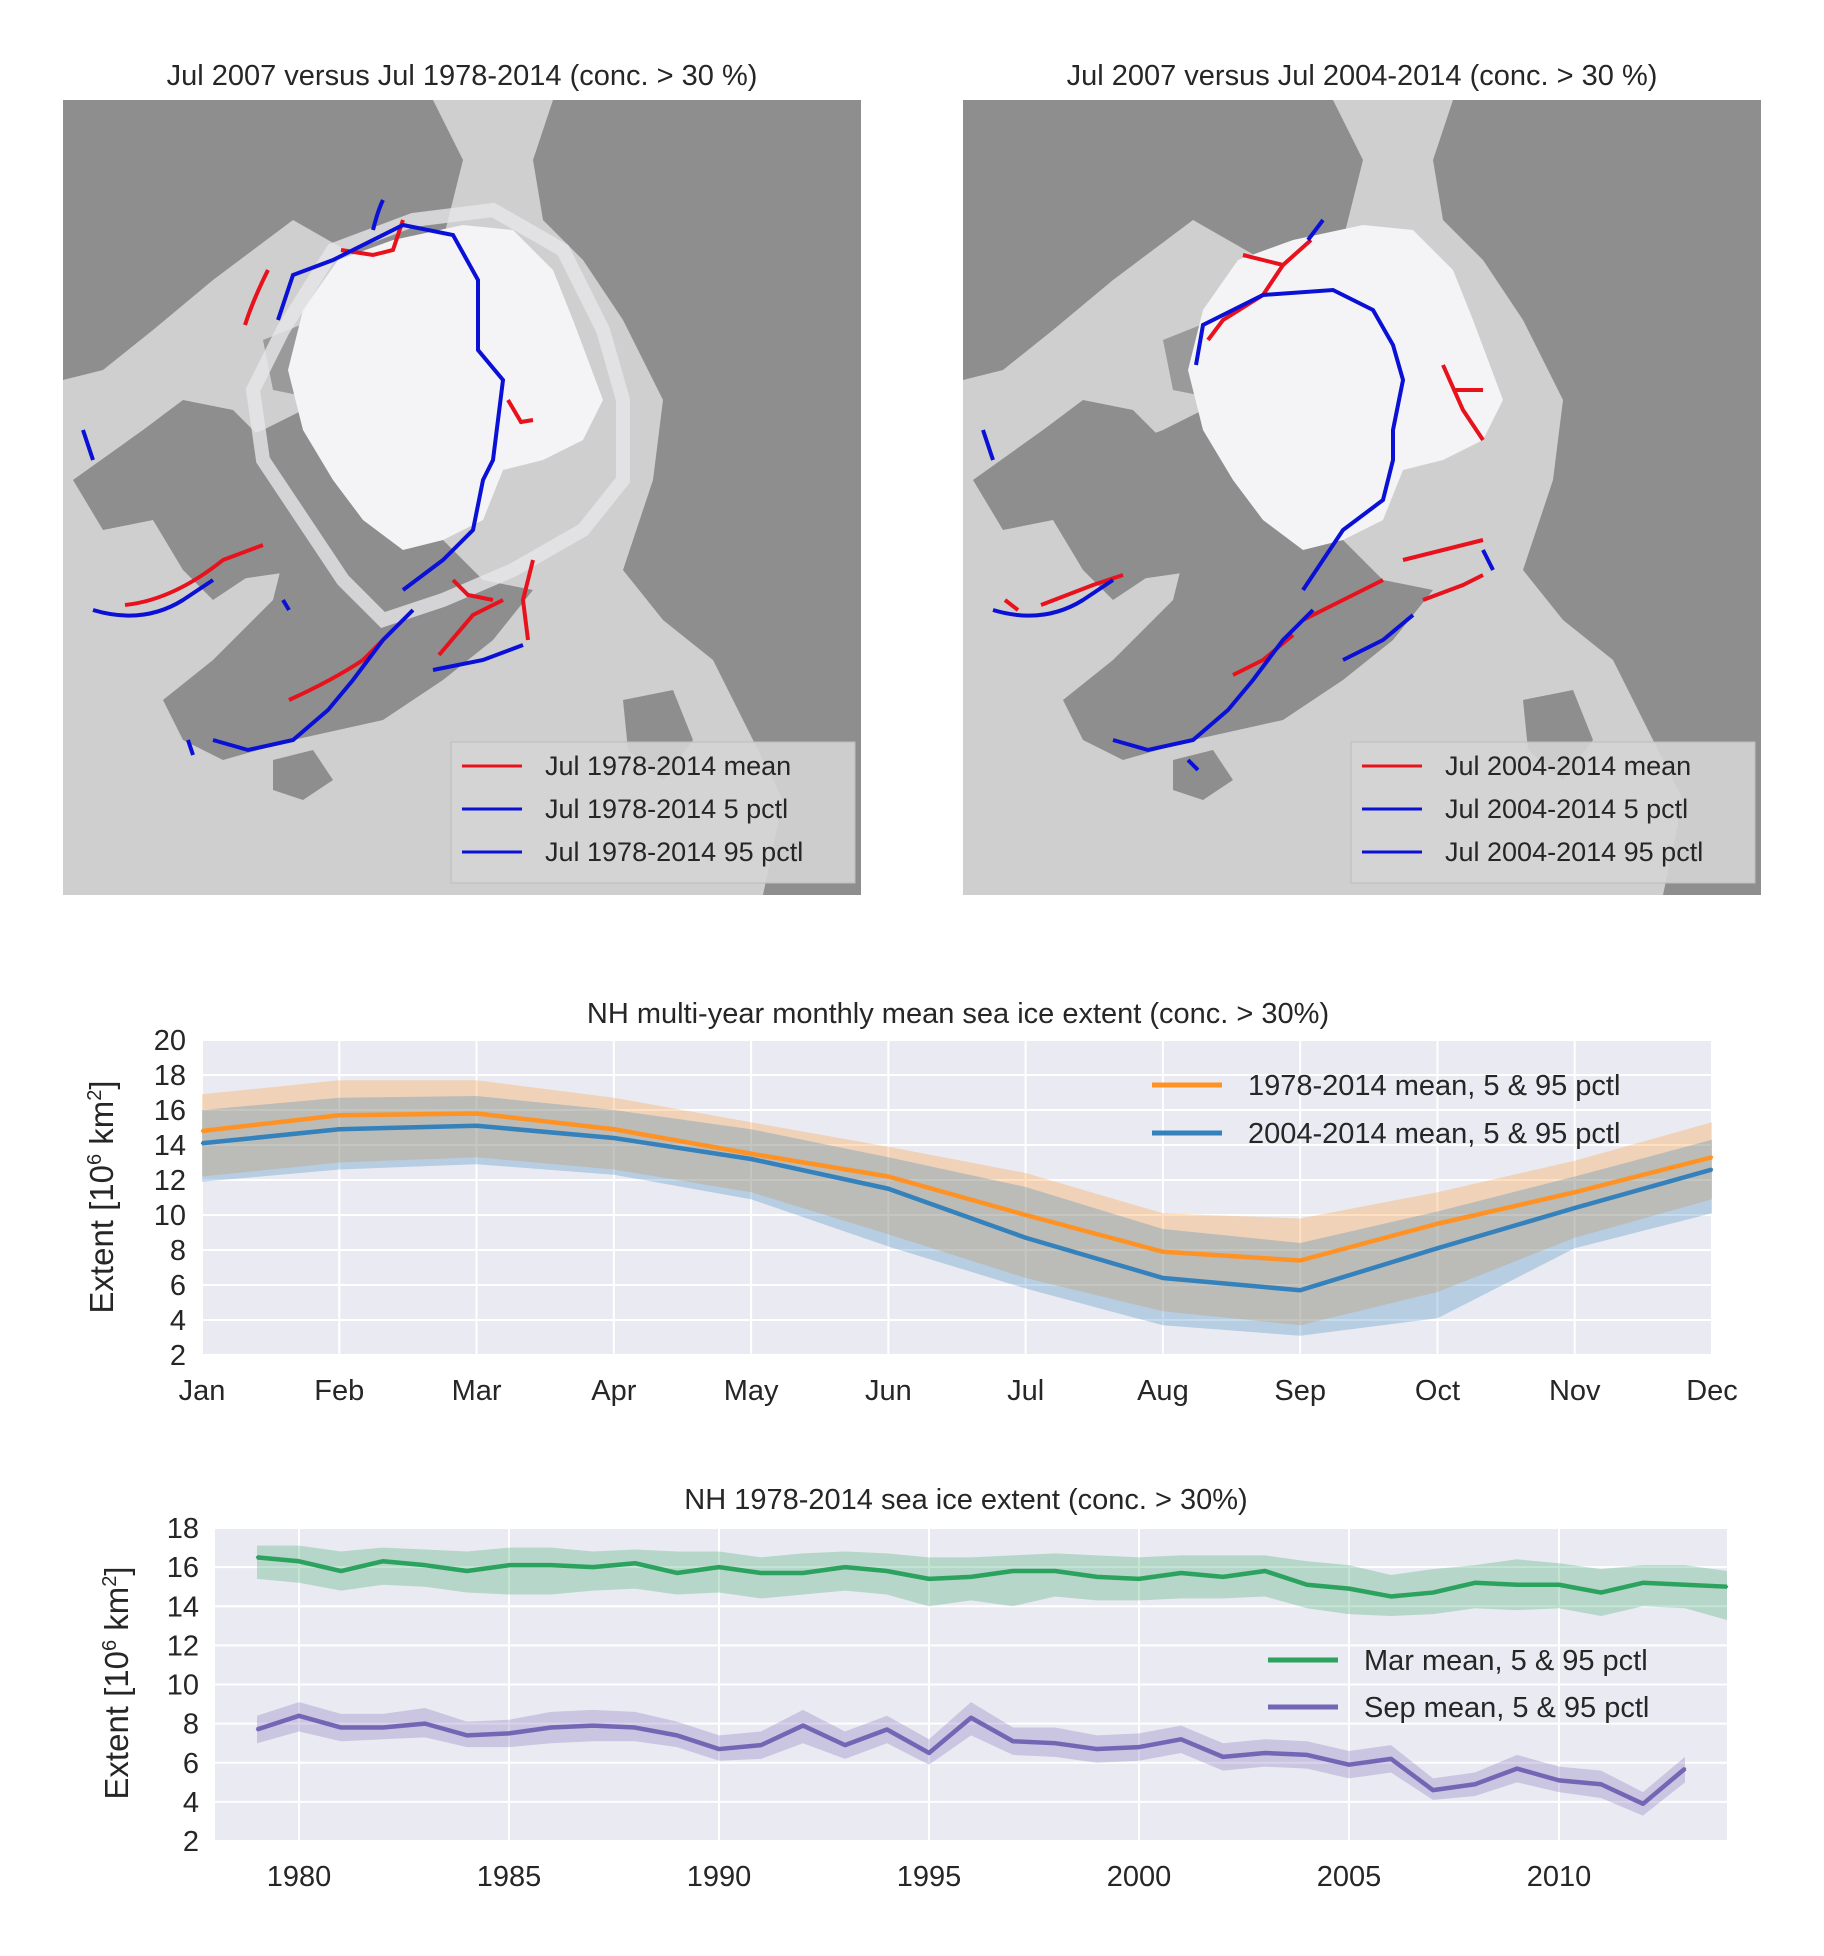 This screenshot has height=1956, width=1824. I want to click on ylabel-close: ], so click(116, 1570).